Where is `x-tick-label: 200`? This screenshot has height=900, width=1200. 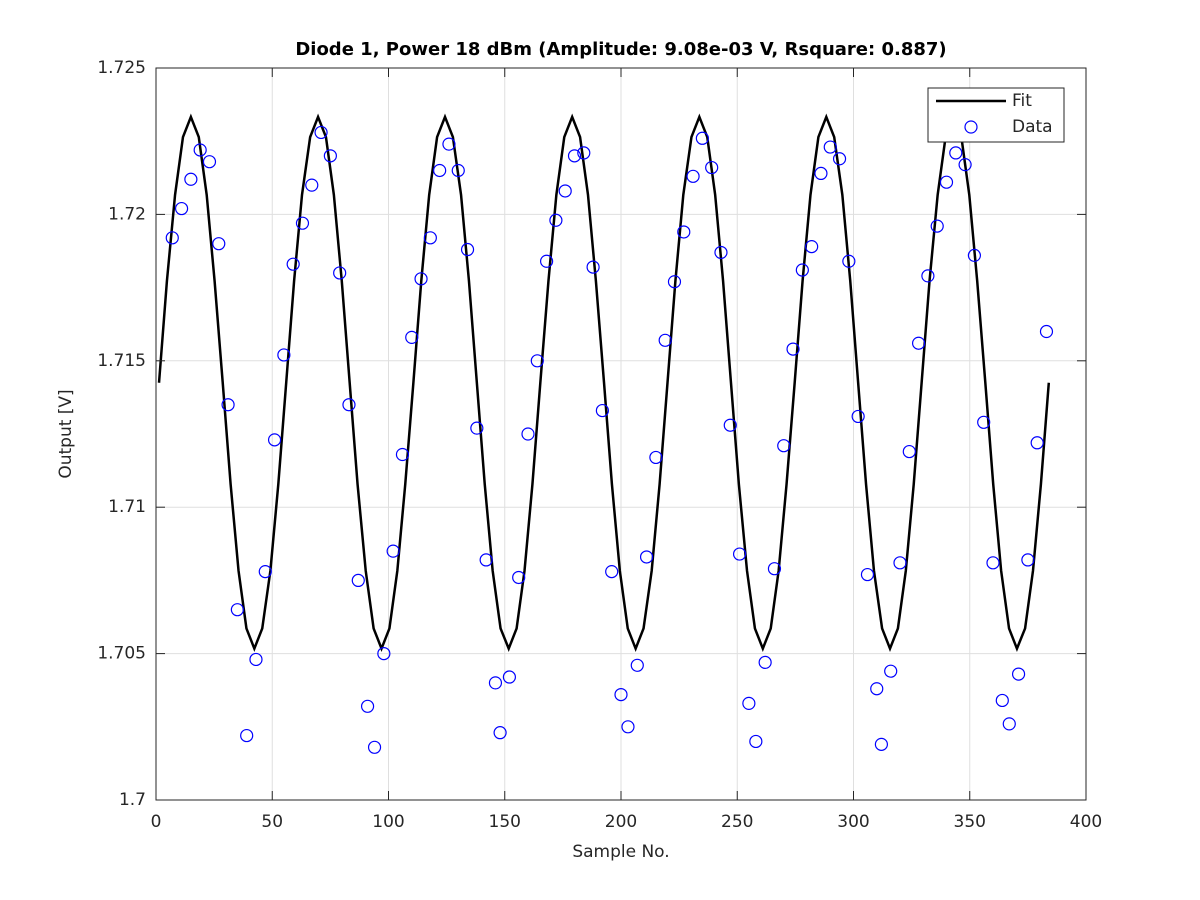 x-tick-label: 200 is located at coordinates (621, 822).